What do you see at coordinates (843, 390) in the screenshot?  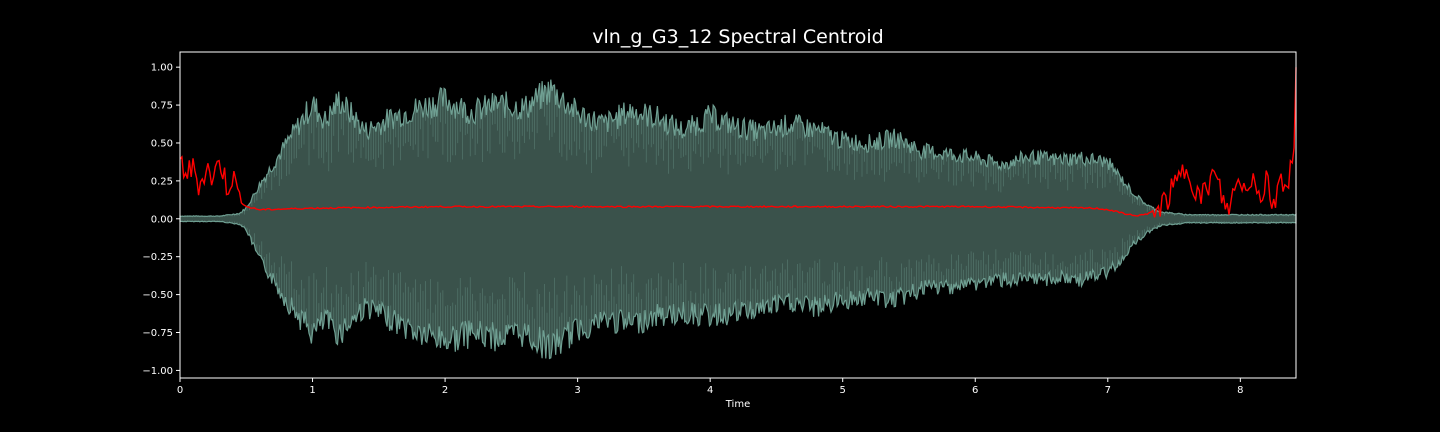 I see `x-tick-label: 5` at bounding box center [843, 390].